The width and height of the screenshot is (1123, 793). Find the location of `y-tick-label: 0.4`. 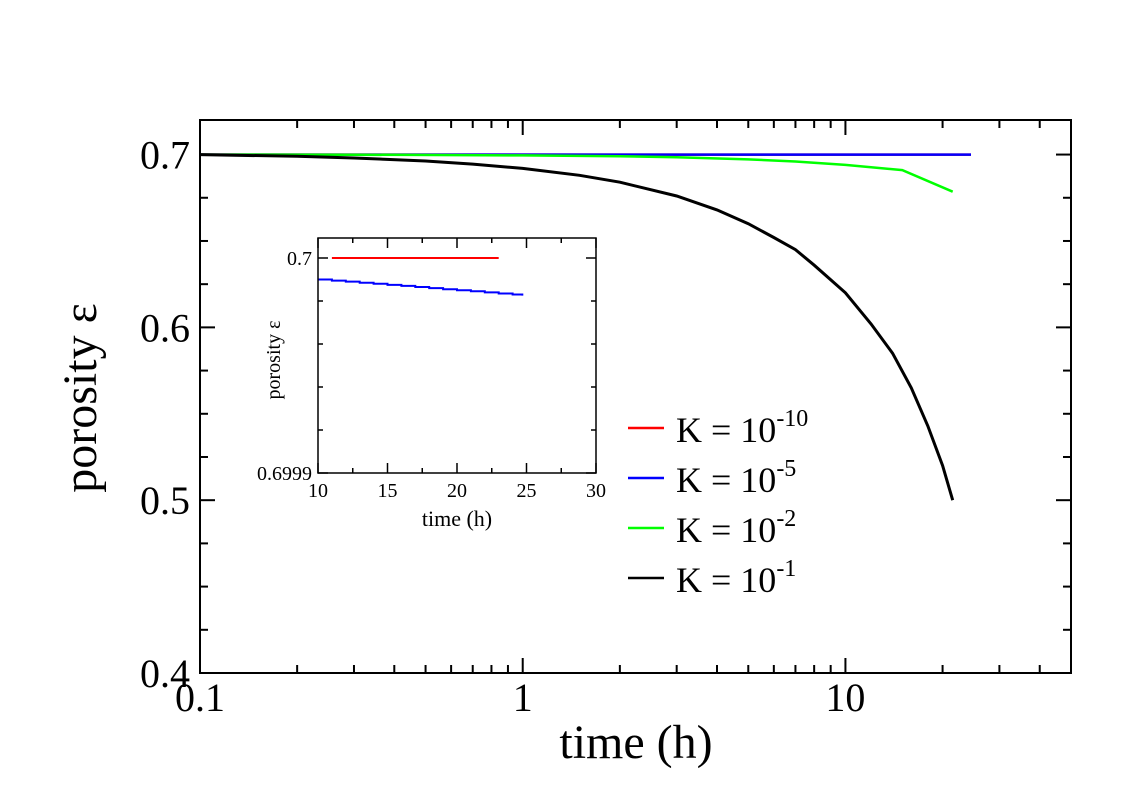

y-tick-label: 0.4 is located at coordinates (165, 673).